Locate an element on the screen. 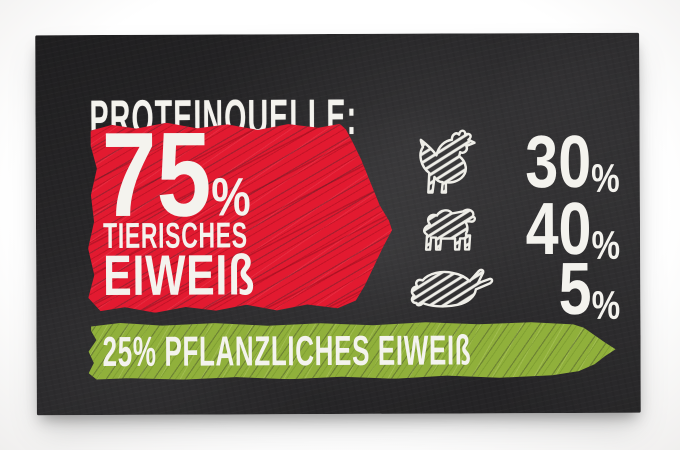 The width and height of the screenshot is (680, 450). plant-protein-label: 25% PFLANZLICHES EIWEIß is located at coordinates (287, 350).